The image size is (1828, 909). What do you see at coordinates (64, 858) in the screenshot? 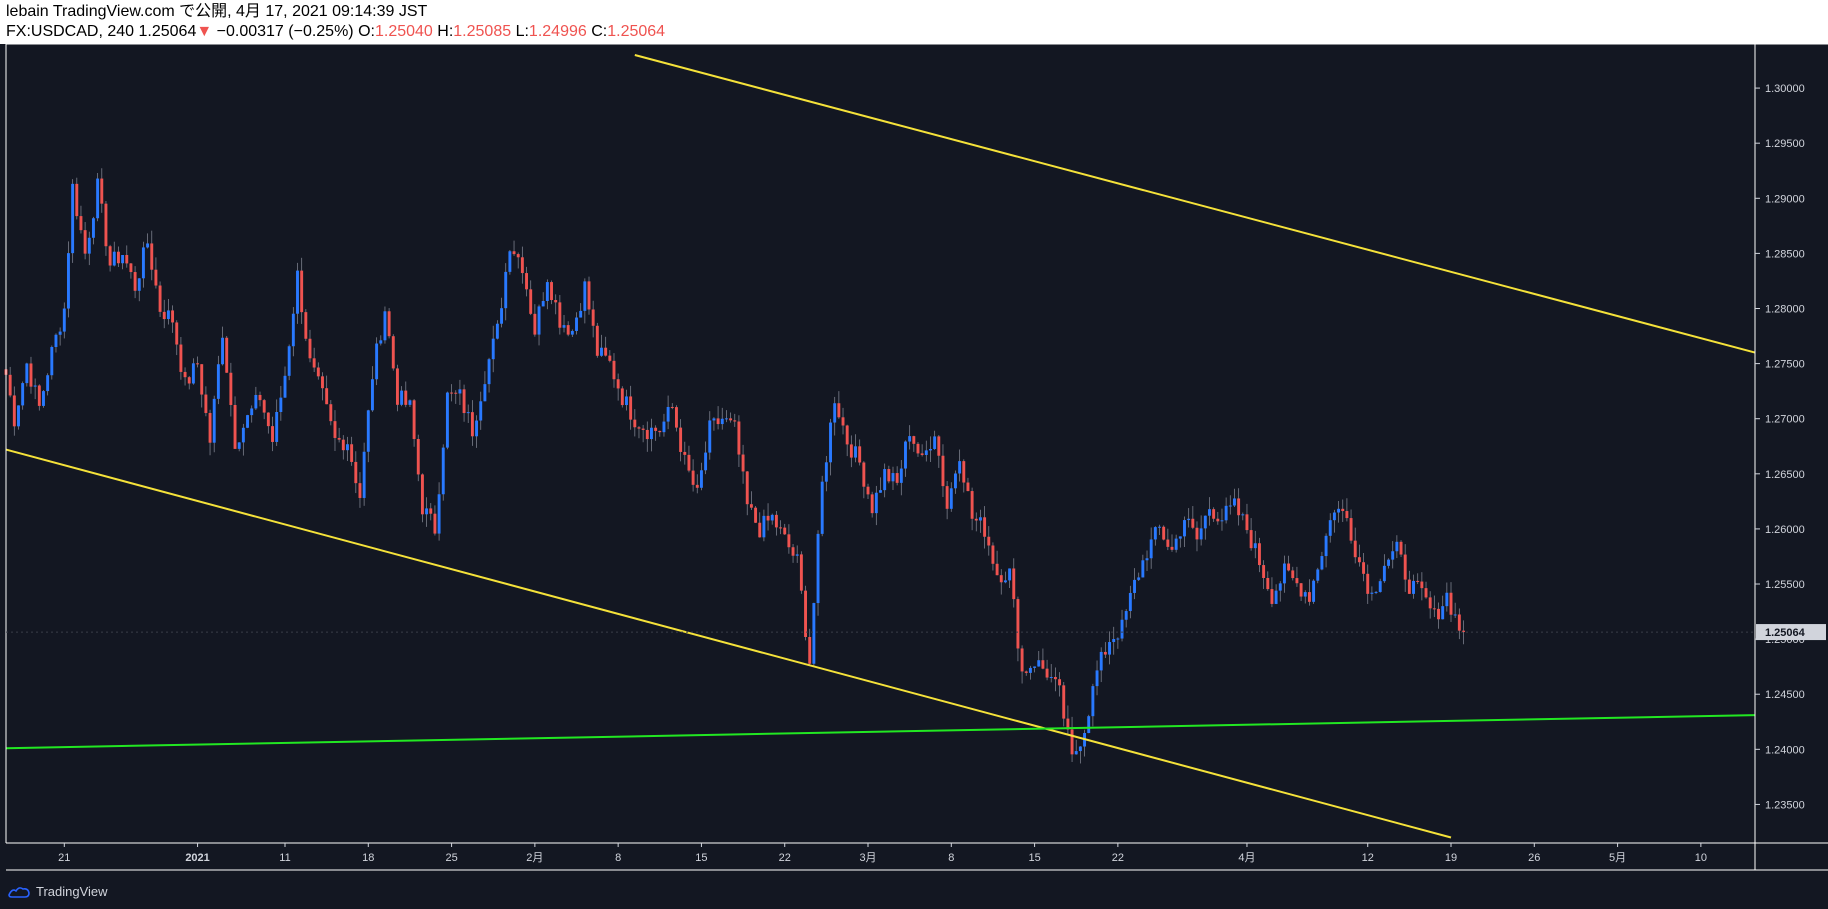
I see `time-tick-label: 21` at bounding box center [64, 858].